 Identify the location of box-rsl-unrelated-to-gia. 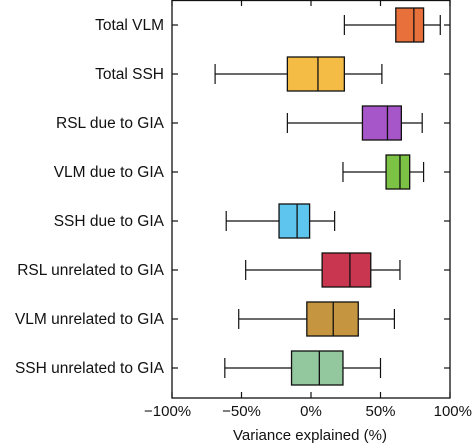
(323, 270).